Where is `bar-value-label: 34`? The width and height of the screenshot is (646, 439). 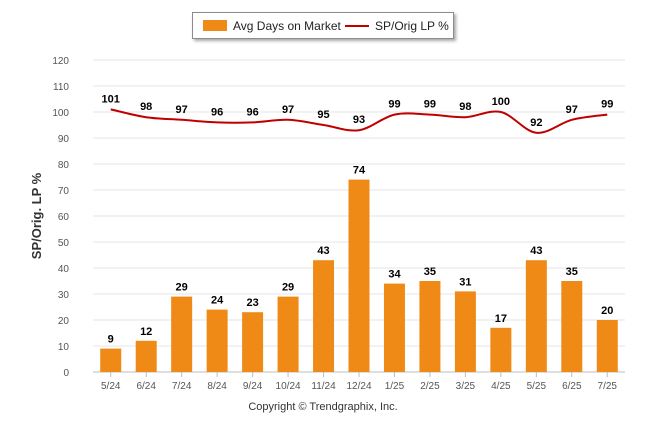 bar-value-label: 34 is located at coordinates (394, 275).